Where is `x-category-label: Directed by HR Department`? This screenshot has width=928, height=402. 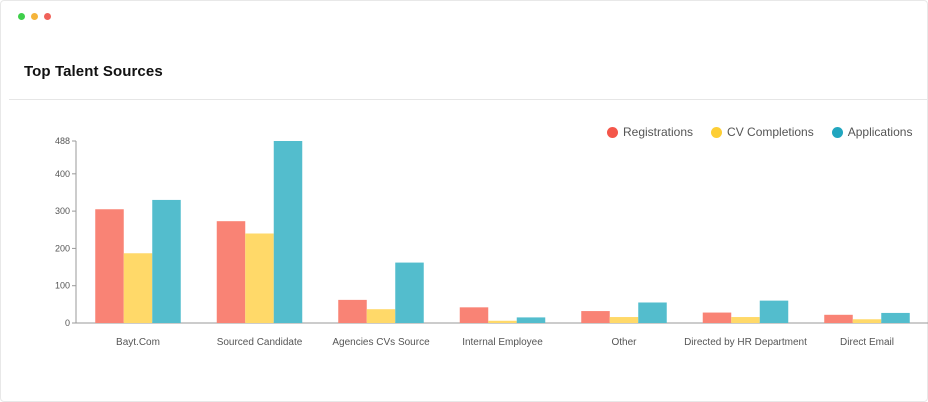
x-category-label: Directed by HR Department is located at coordinates (745, 342).